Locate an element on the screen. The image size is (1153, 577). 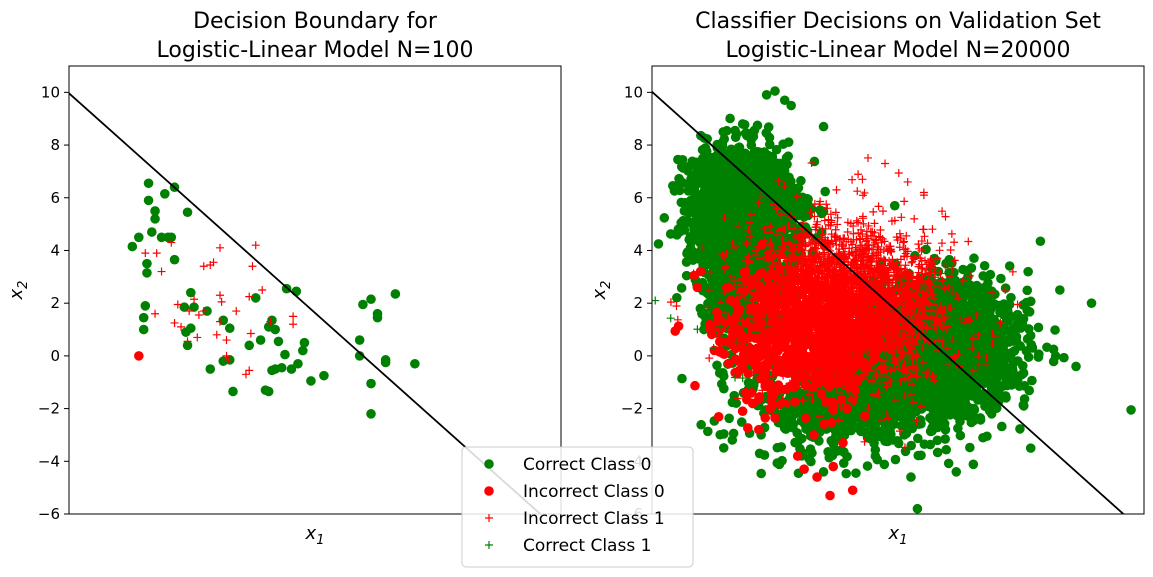
y-tick-label: 0 is located at coordinates (638, 356).